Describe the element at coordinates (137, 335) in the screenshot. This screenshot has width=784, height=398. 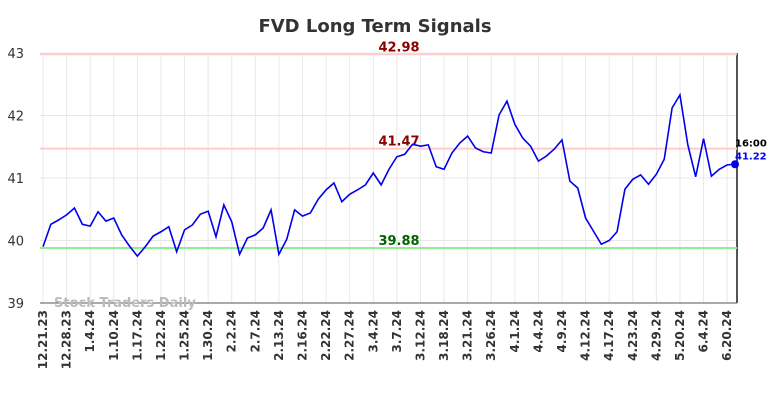
I see `x-tick-label: 1.17.24` at that location.